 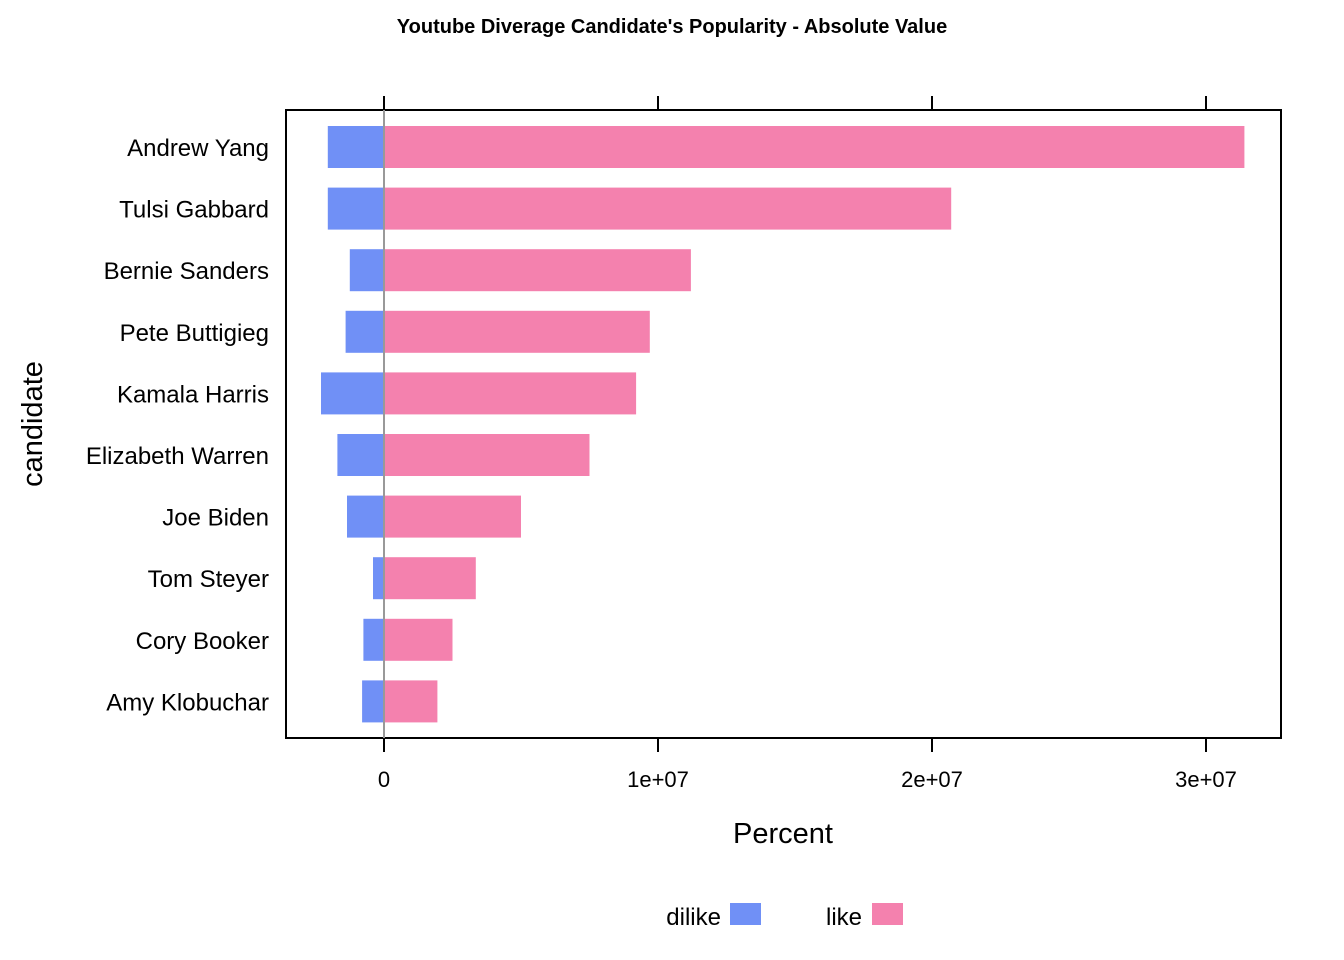 What do you see at coordinates (364, 331) in the screenshot?
I see `bar-dilike-pete-buttigieg` at bounding box center [364, 331].